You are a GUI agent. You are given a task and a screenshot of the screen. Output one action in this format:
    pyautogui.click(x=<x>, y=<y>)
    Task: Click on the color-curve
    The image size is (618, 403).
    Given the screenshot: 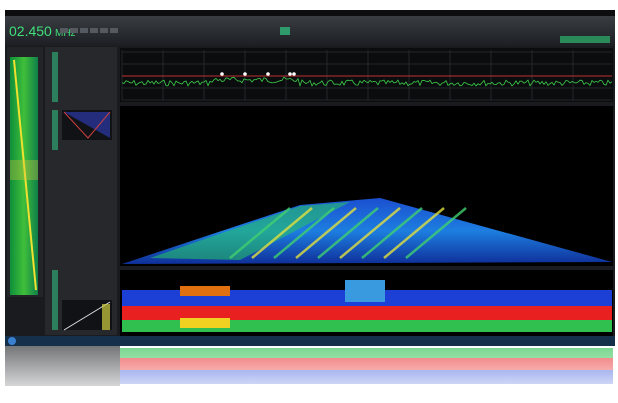 What is the action you would take?
    pyautogui.click(x=87, y=125)
    